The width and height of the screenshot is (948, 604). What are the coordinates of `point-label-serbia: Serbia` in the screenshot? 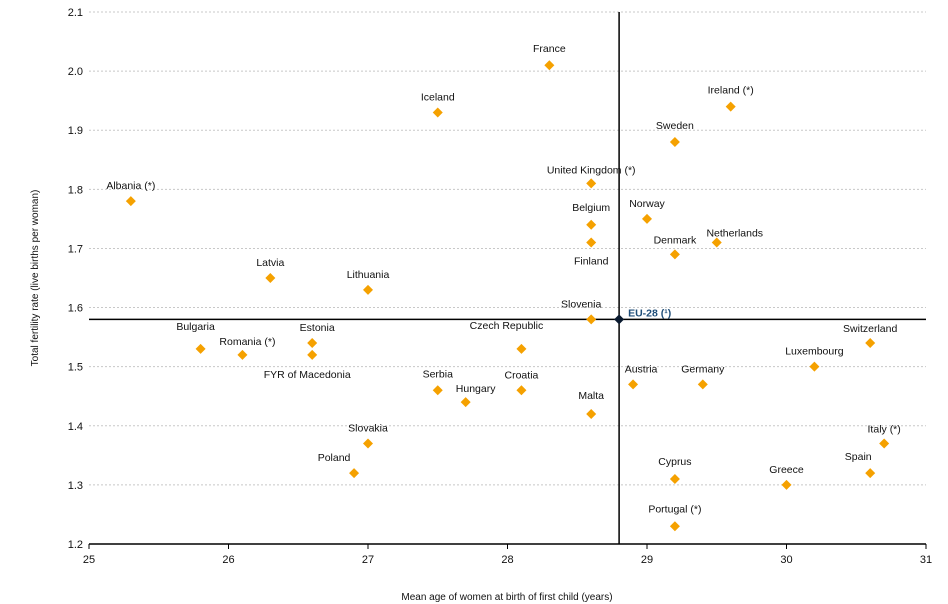 It's located at (438, 374).